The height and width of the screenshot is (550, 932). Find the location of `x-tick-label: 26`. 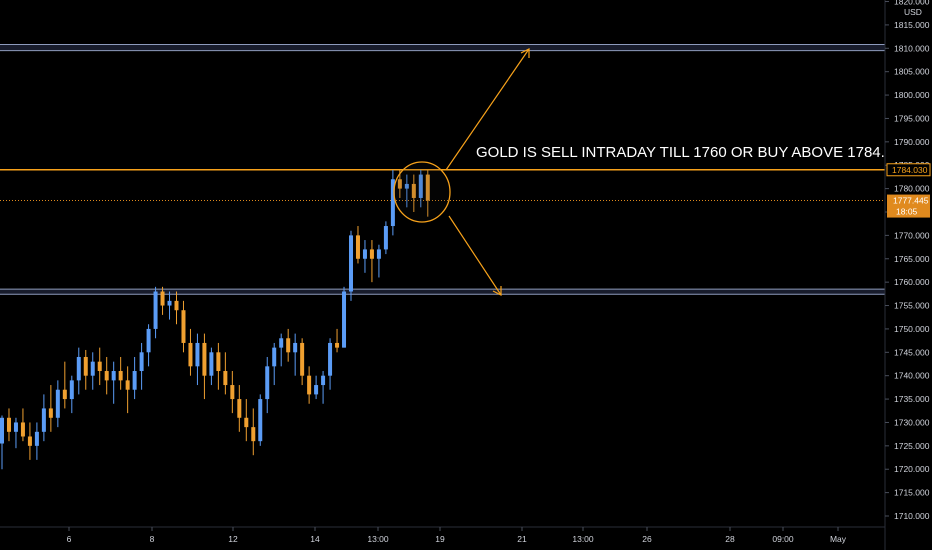

x-tick-label: 26 is located at coordinates (647, 539).